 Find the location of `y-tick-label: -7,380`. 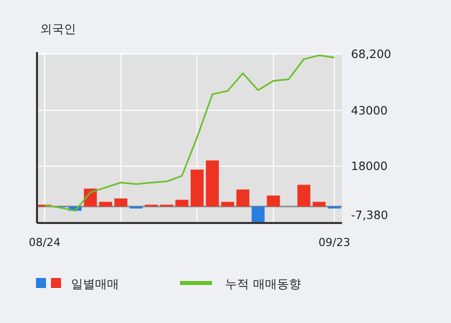

y-tick-label: -7,380 is located at coordinates (369, 215).